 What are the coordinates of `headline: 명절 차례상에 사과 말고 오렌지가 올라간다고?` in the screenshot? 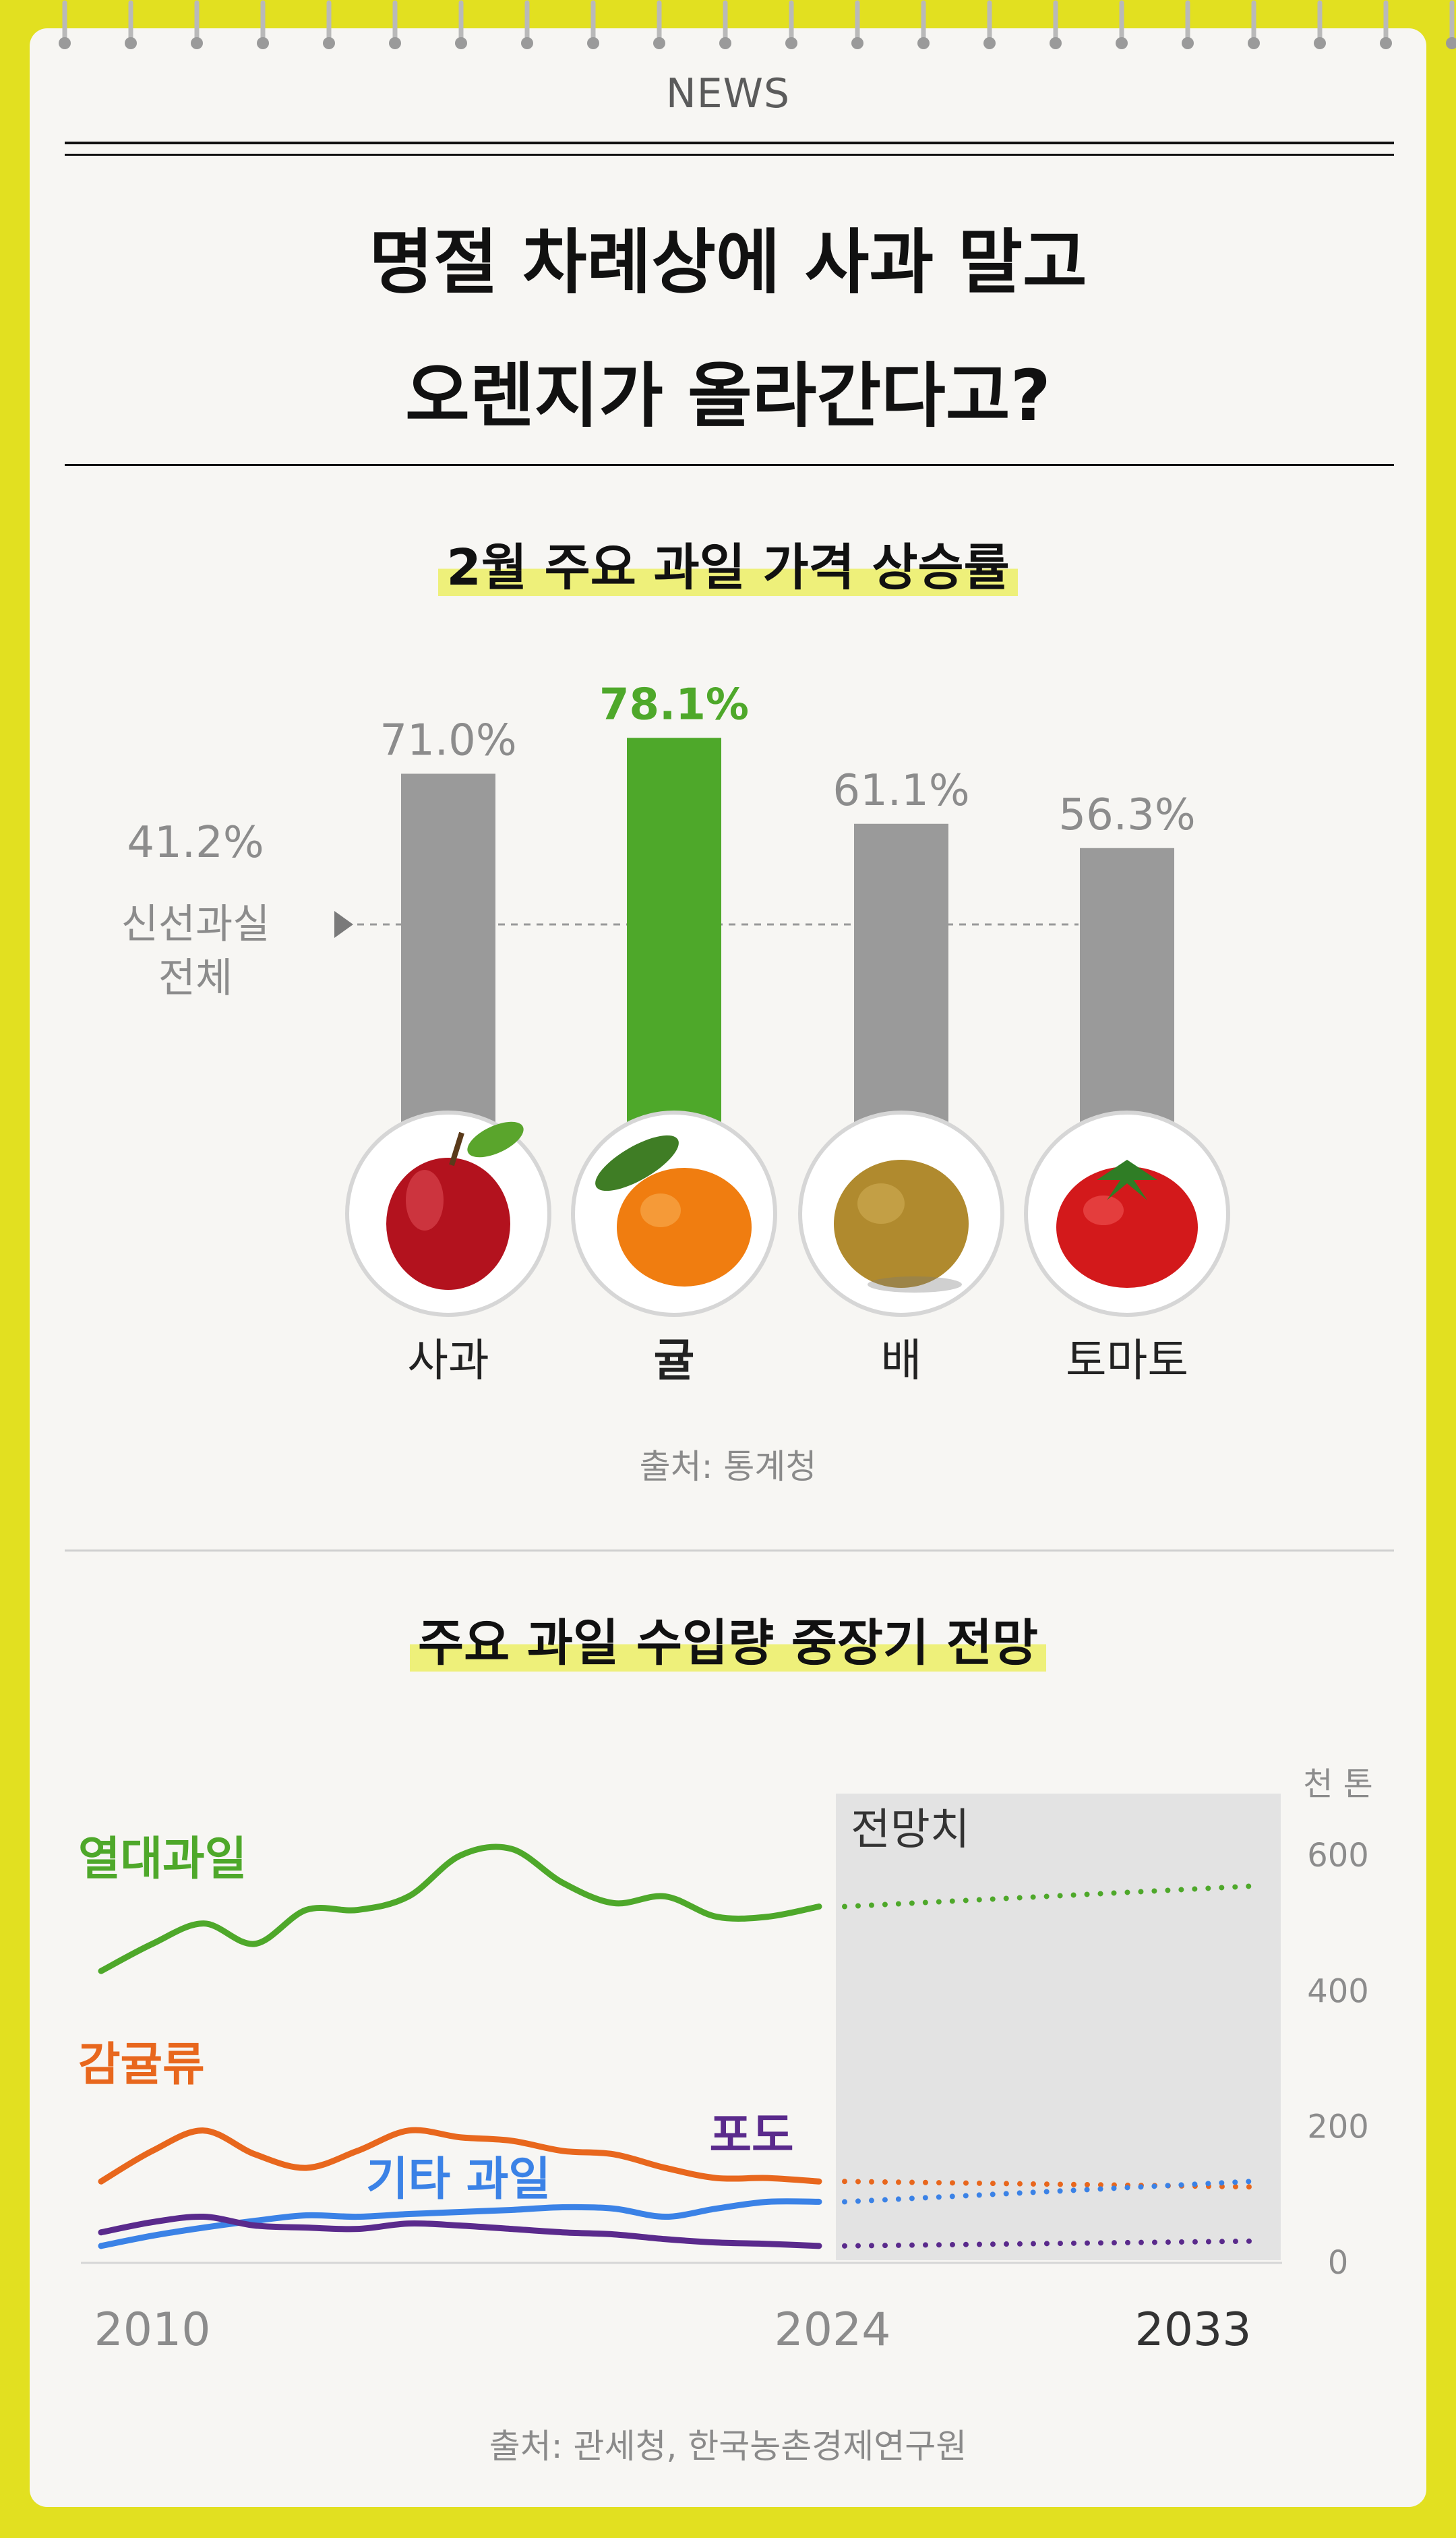 It's located at (728, 329).